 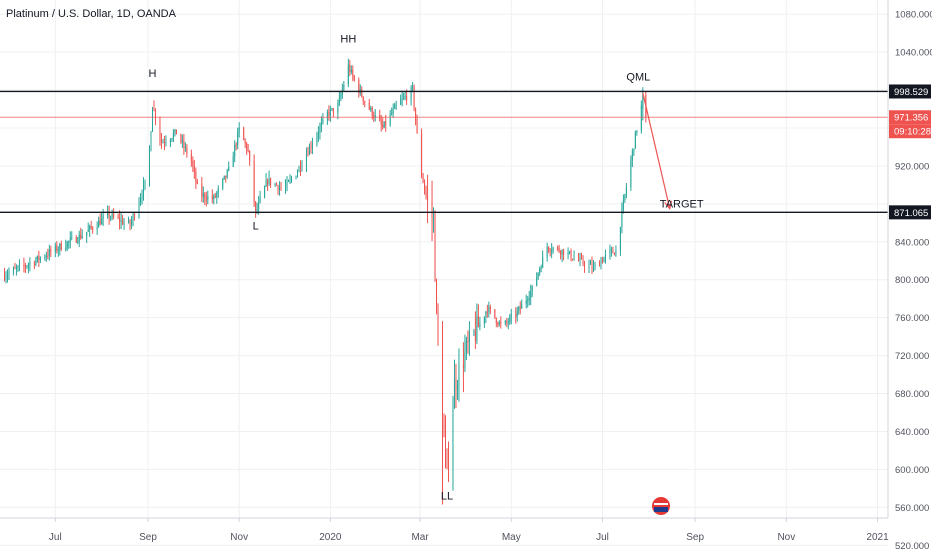 I want to click on symbol-title: Platinum / U.S. Dollar, 1D, OANDA, so click(x=91, y=14).